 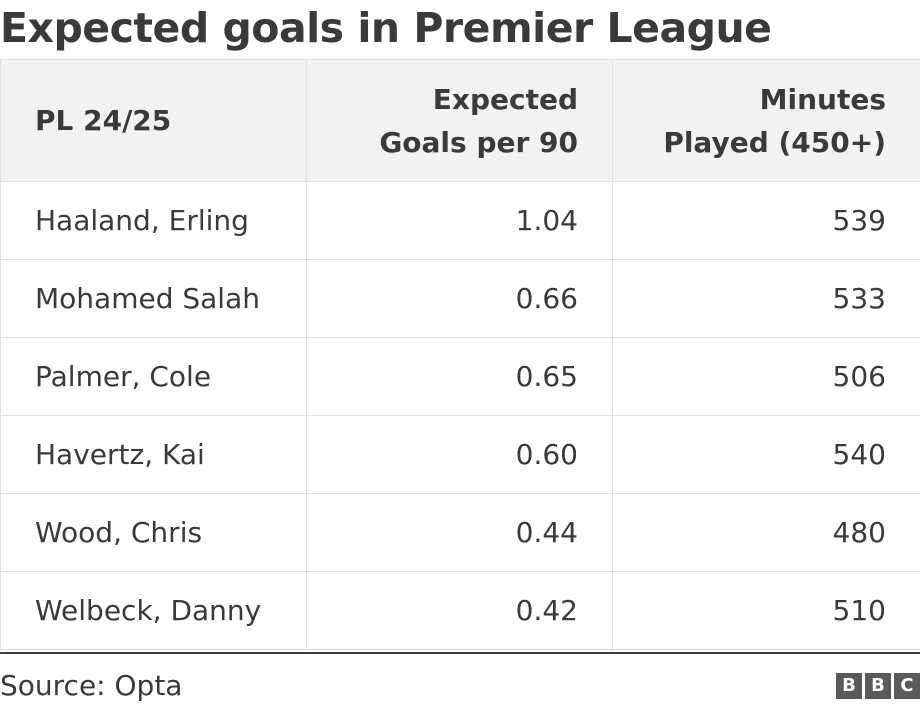 I want to click on xg-per-90-cell: 0.44, so click(x=459, y=532).